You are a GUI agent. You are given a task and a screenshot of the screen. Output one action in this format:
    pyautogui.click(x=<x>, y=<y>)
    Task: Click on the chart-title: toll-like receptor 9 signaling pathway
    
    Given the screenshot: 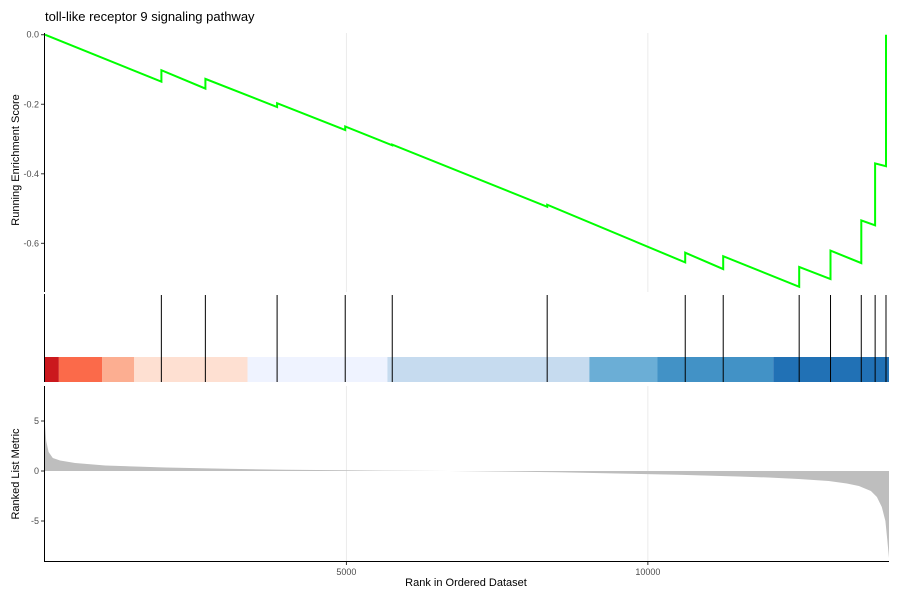 What is the action you would take?
    pyautogui.click(x=150, y=16)
    